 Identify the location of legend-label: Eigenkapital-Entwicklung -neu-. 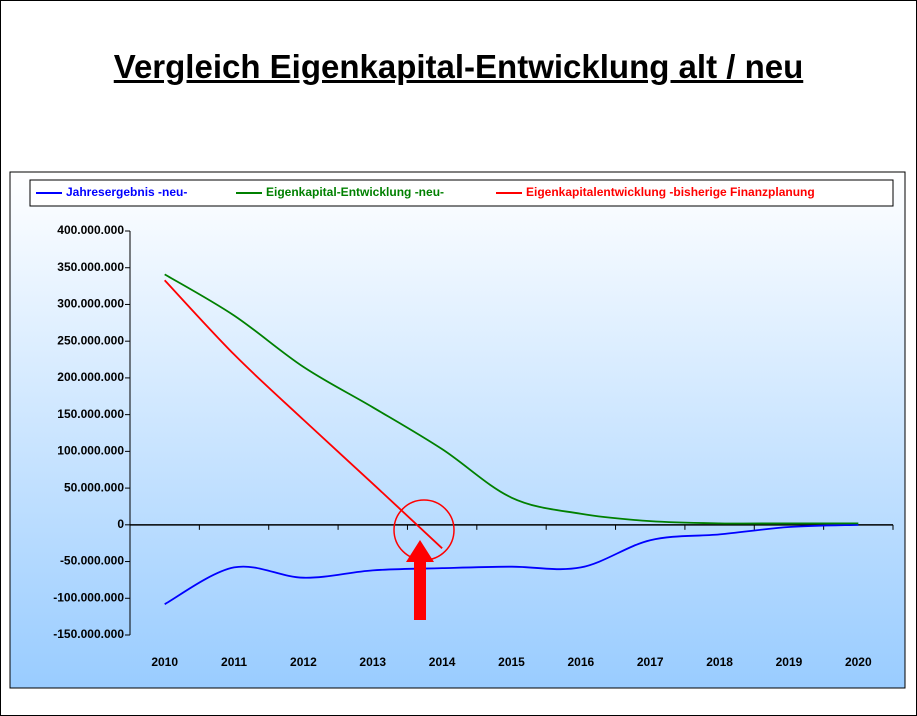
(355, 192).